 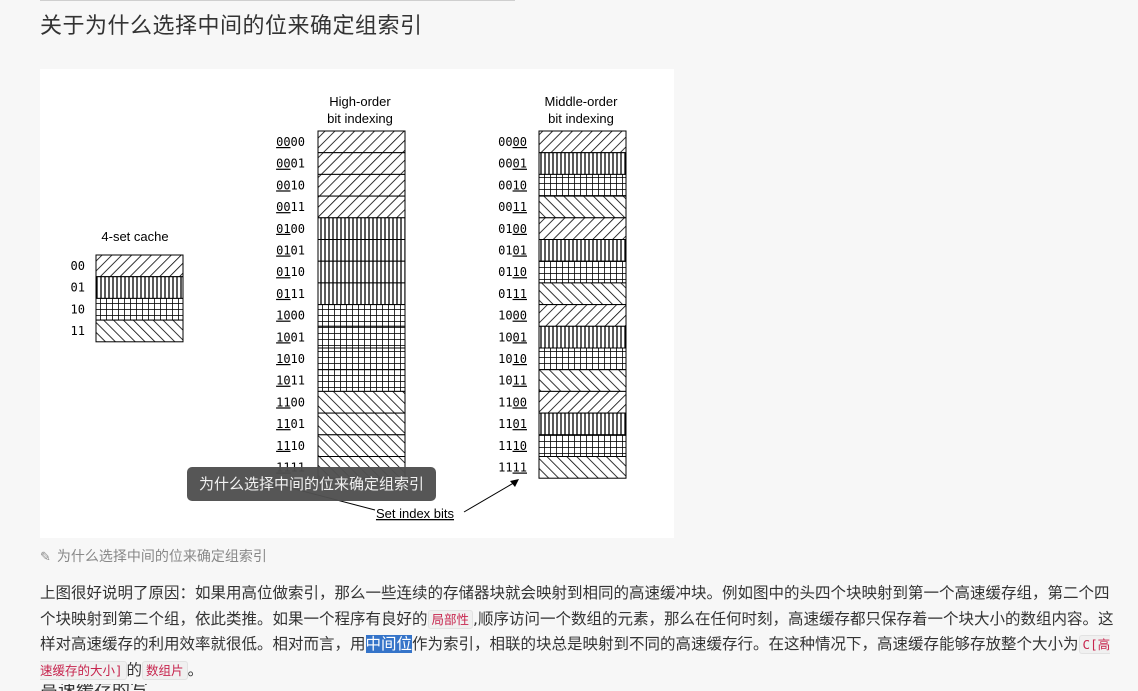 I want to click on cache-set-label-01: 01, so click(x=78, y=288).